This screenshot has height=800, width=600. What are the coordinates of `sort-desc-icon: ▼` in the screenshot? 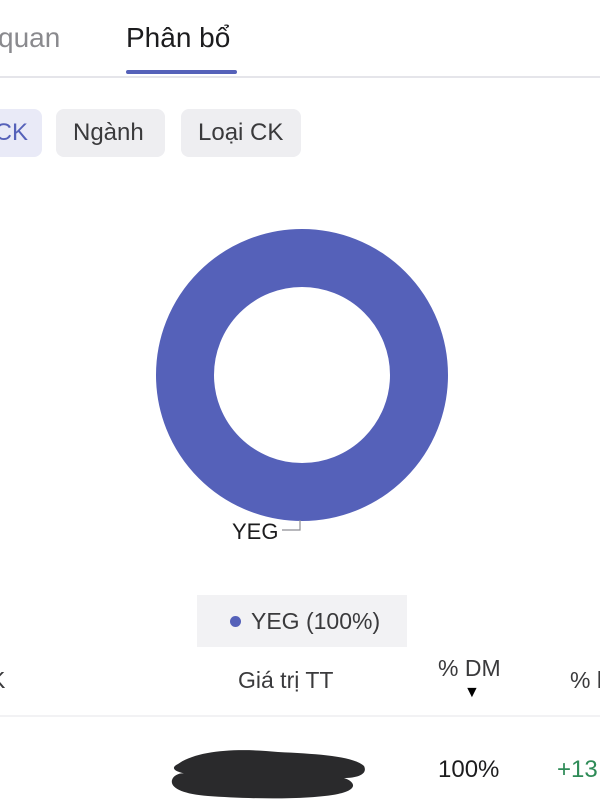 It's located at (472, 692).